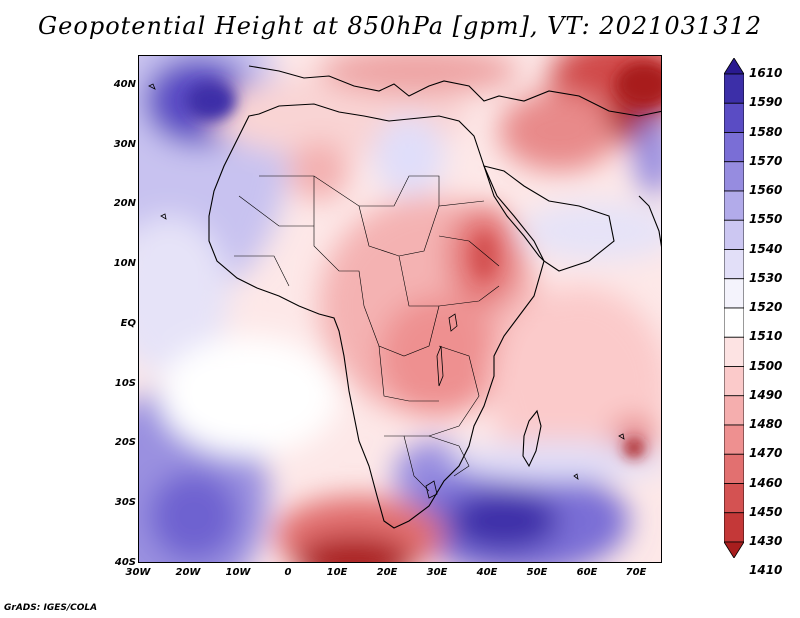  I want to click on colorbar-label: 1500, so click(766, 365).